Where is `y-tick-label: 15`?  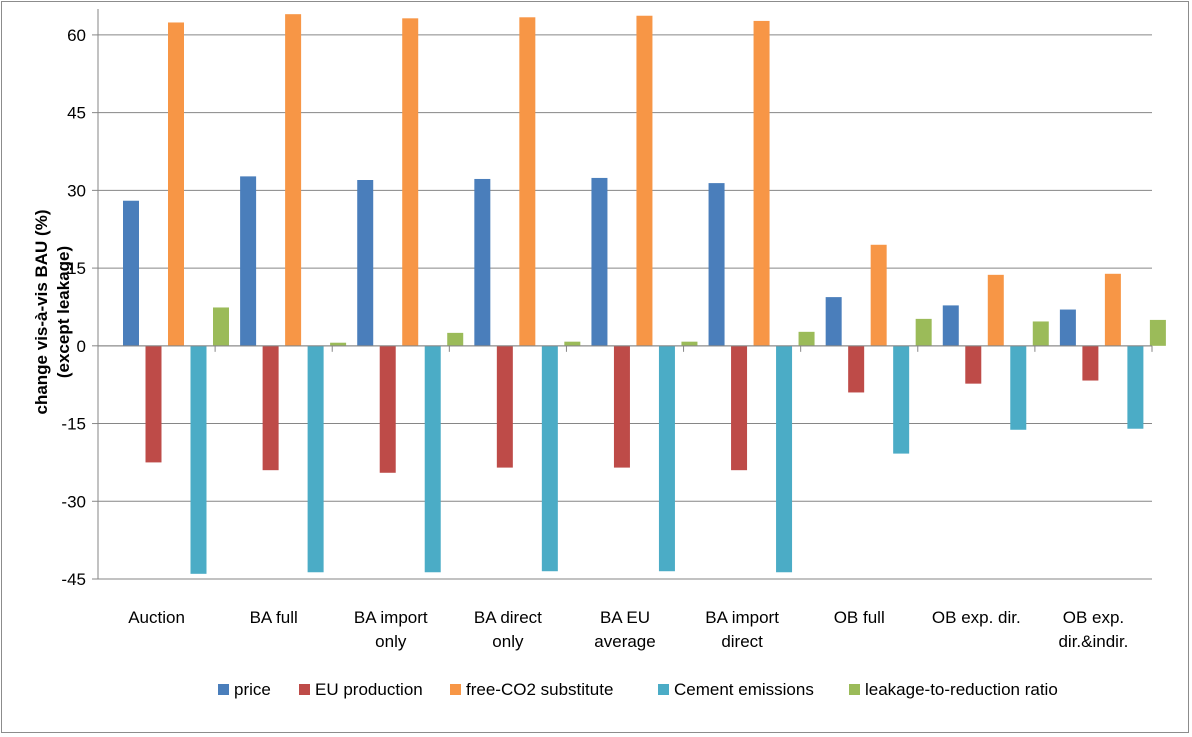
y-tick-label: 15 is located at coordinates (76, 268).